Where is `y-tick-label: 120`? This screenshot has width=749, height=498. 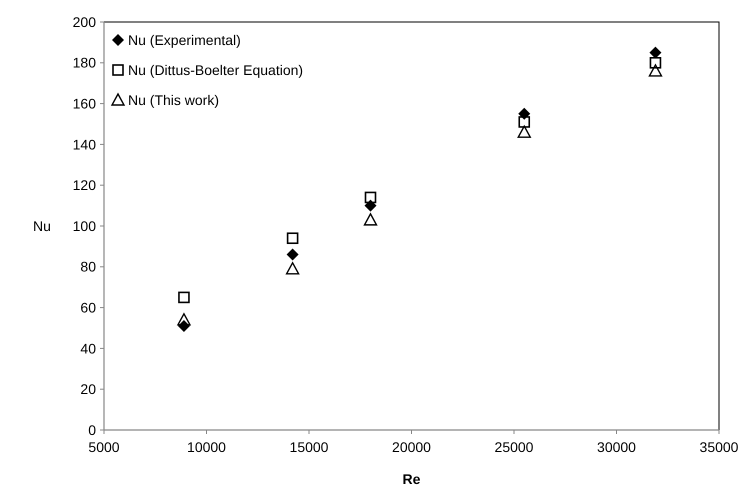 y-tick-label: 120 is located at coordinates (84, 185).